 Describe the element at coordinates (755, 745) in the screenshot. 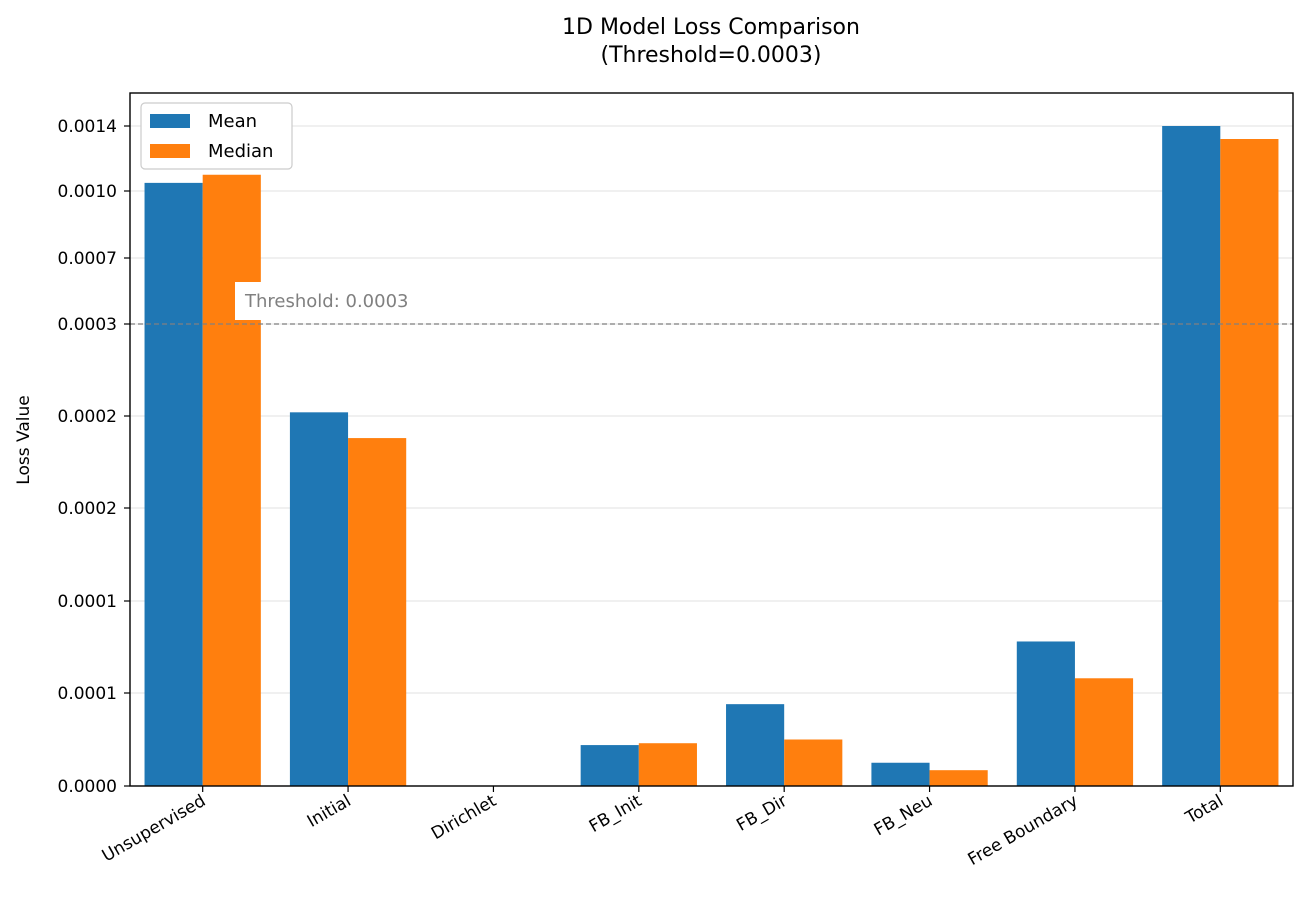

I see `bar-mean-fb_dir` at that location.